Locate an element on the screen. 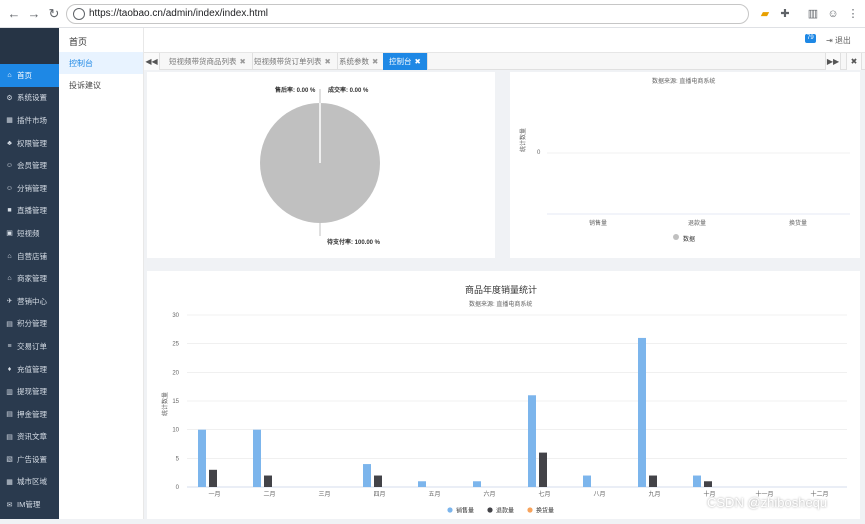  subnav-item-console: 控制台 is located at coordinates (101, 63).